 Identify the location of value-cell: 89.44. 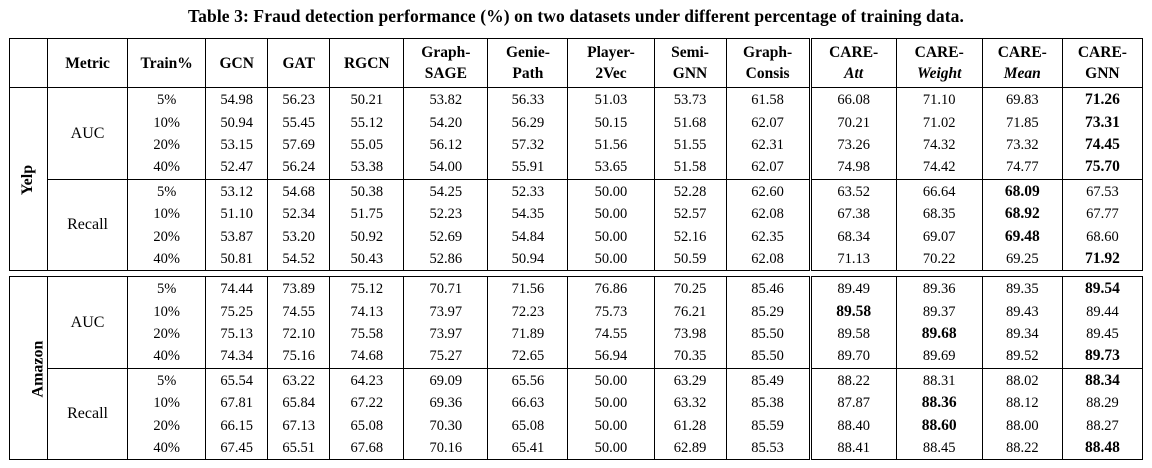
(1102, 311).